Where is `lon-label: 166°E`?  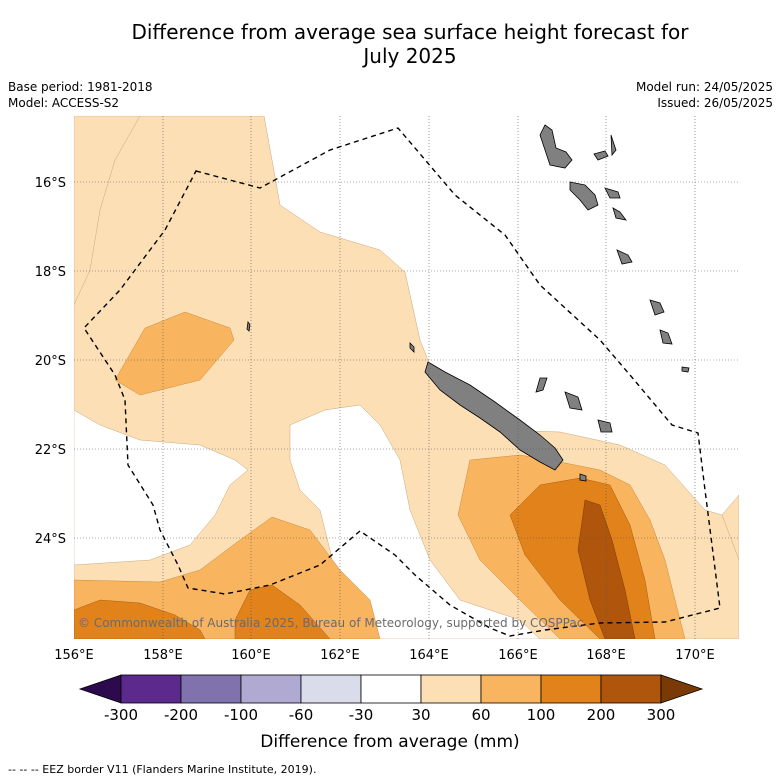 lon-label: 166°E is located at coordinates (518, 655).